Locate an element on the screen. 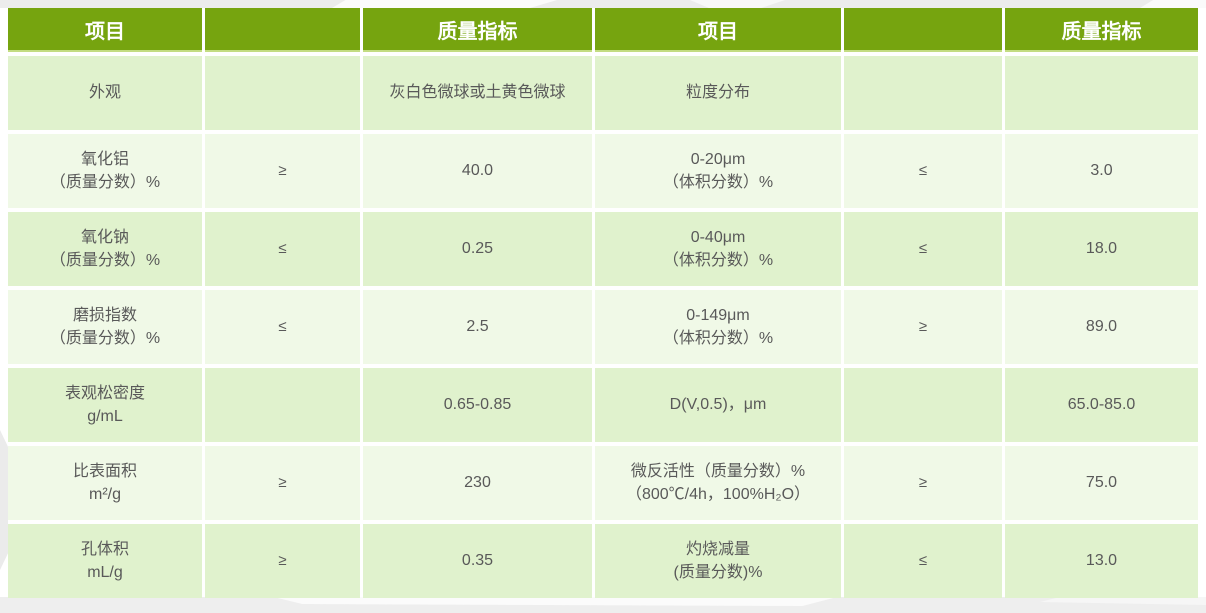 This screenshot has width=1206, height=613. table-cell-item: 磨损指数 （质量分数）% is located at coordinates (105, 327).